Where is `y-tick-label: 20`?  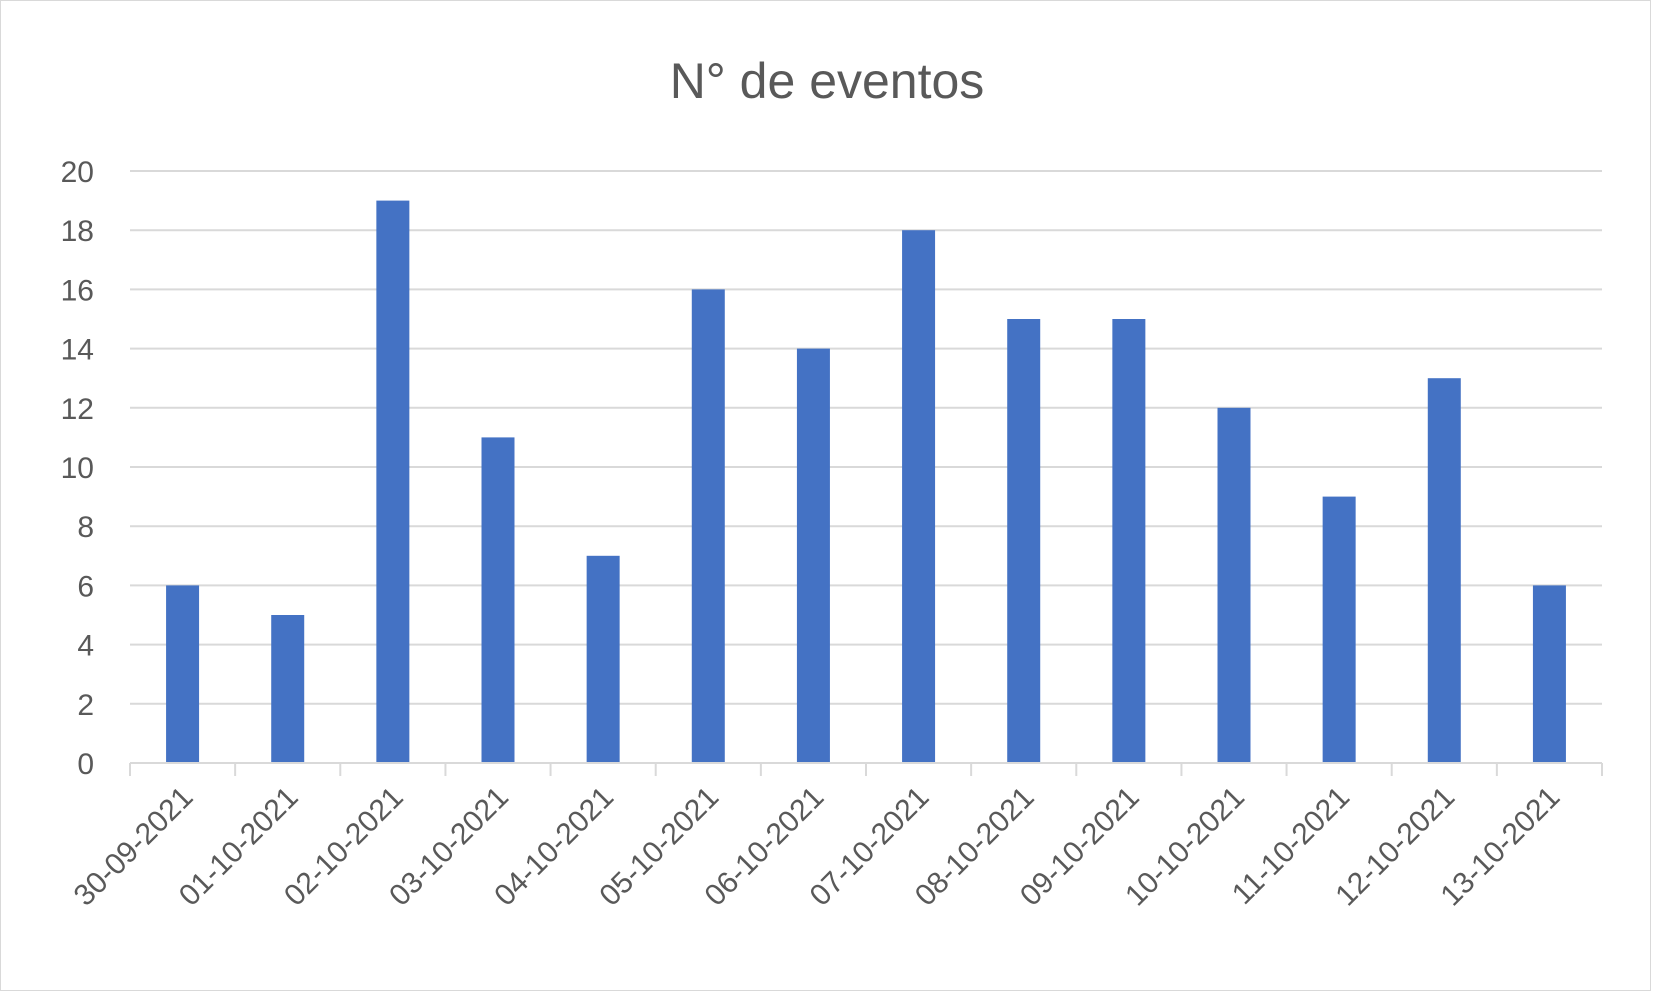
y-tick-label: 20 is located at coordinates (77, 172).